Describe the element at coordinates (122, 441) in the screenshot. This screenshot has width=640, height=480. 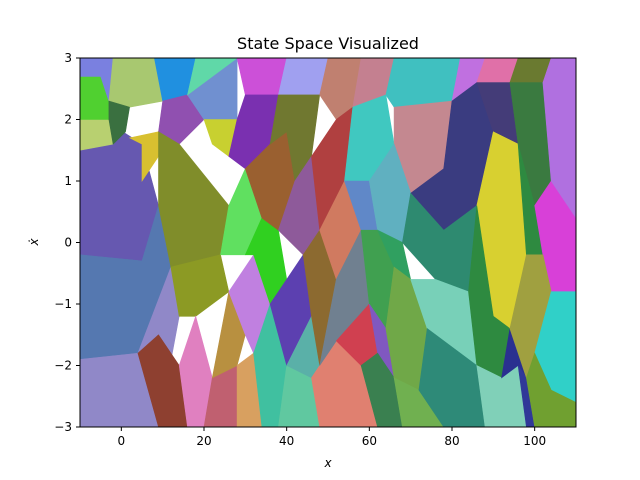
I see `x-tick-label: 0` at that location.